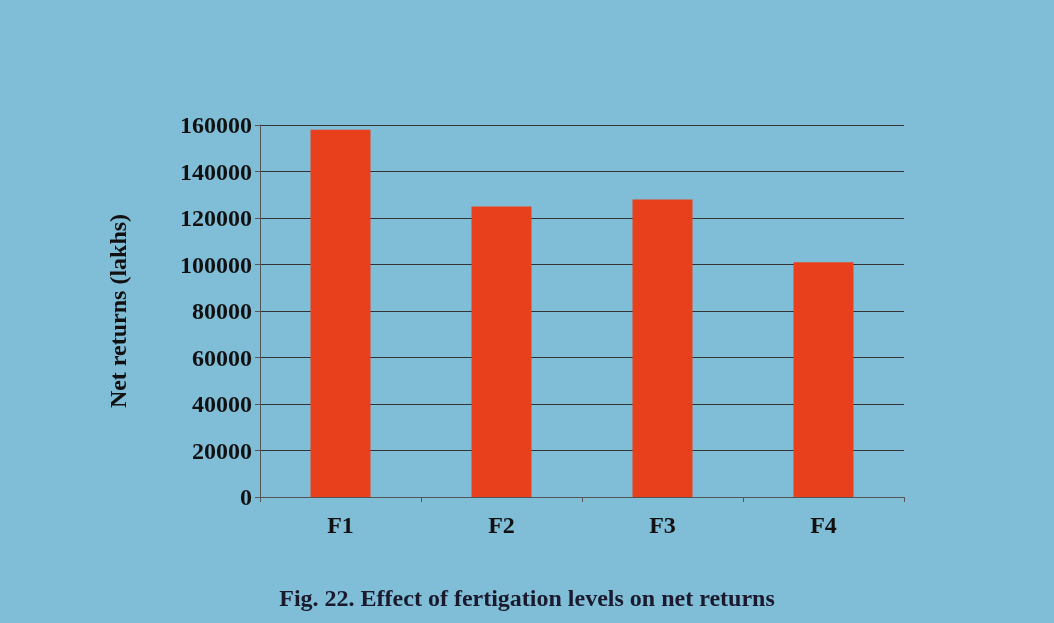 This screenshot has height=623, width=1054. What do you see at coordinates (222, 450) in the screenshot?
I see `y-tick-label: 20000` at bounding box center [222, 450].